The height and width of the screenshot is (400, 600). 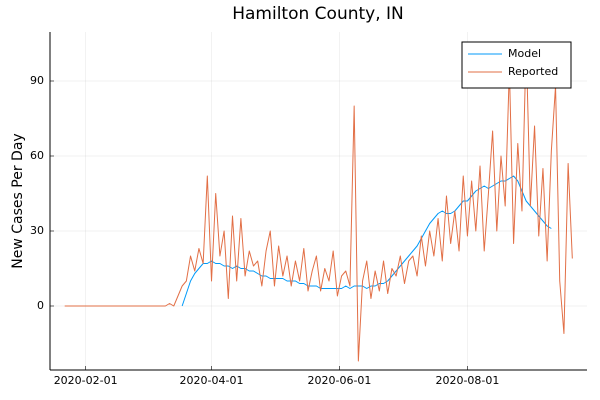 I want to click on legend: Model Reported, so click(x=516, y=65).